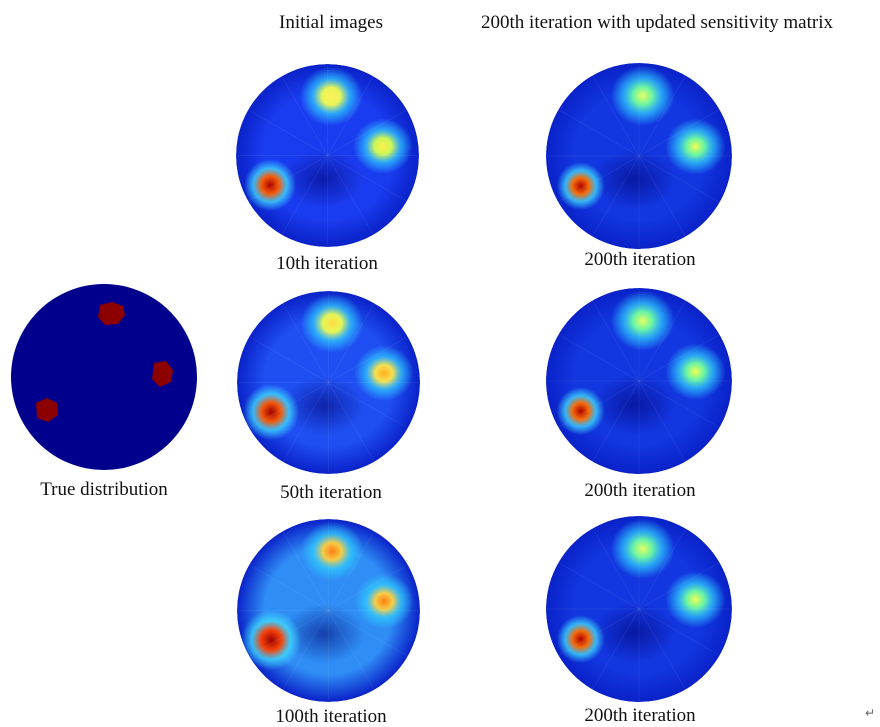 The height and width of the screenshot is (727, 880). Describe the element at coordinates (331, 492) in the screenshot. I see `label-50th-iteration: 50th iteration` at that location.